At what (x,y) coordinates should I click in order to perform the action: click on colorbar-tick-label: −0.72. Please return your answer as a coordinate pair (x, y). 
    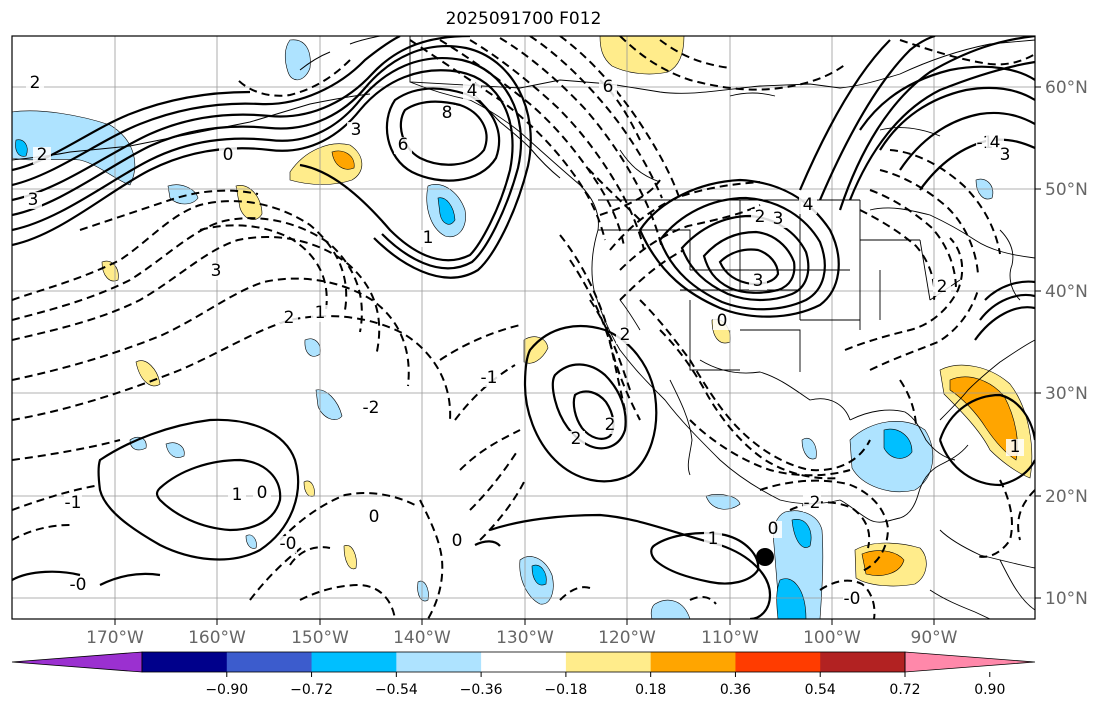
    Looking at the image, I should click on (311, 690).